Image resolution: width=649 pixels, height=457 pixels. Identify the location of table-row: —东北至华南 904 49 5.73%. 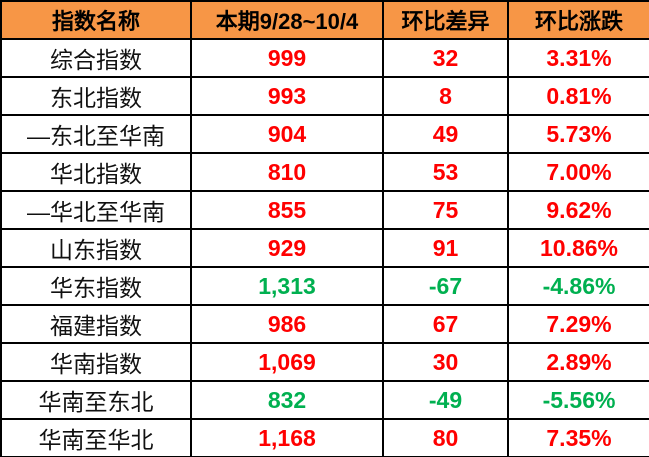
(324, 134).